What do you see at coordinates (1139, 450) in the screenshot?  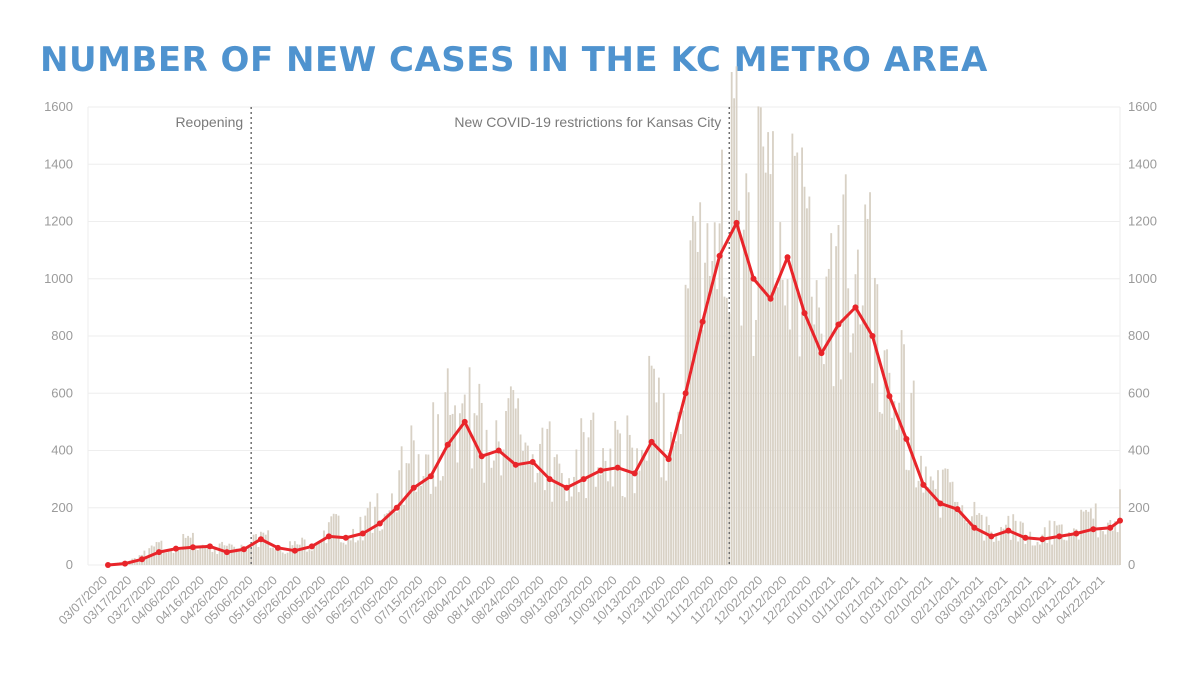 I see `y-tick-label-right: 400` at bounding box center [1139, 450].